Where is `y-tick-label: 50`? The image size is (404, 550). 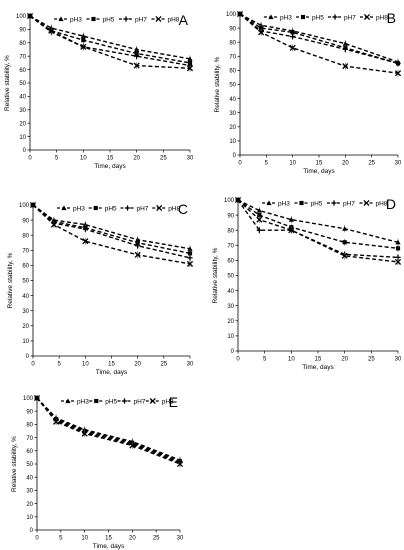
y-tick-label: 50 is located at coordinates (29, 465).